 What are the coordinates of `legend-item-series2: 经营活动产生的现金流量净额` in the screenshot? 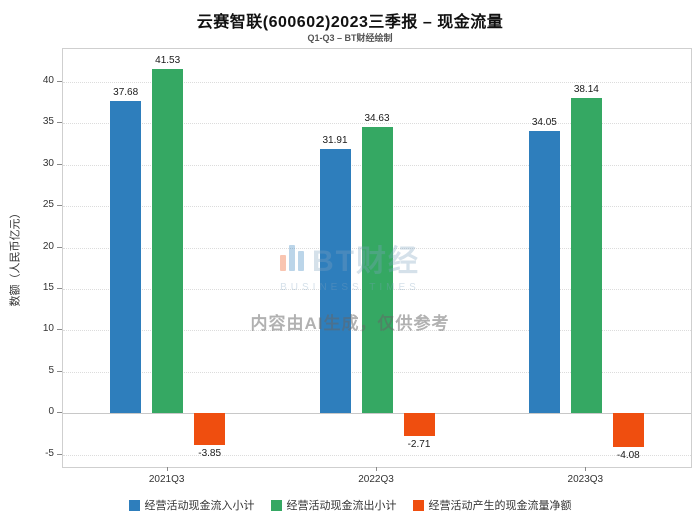 It's located at (492, 505).